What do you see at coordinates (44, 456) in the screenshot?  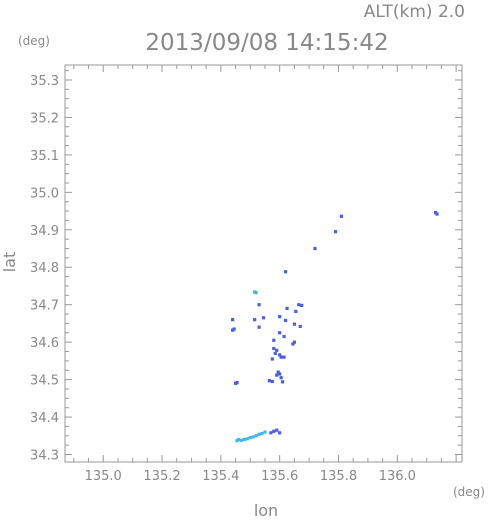 I see `y-tick-label: 34.3` at bounding box center [44, 456].